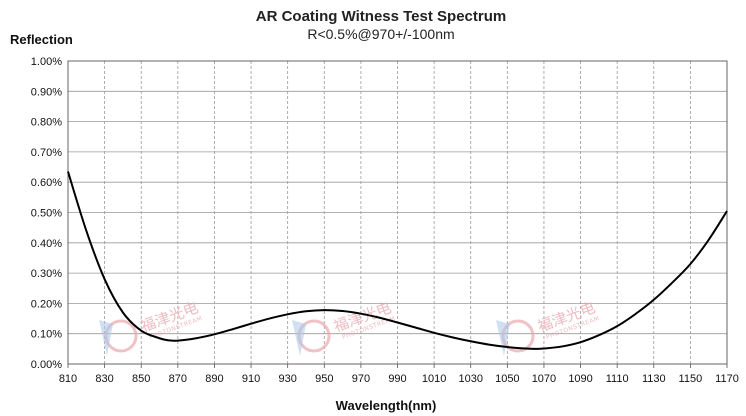 This screenshot has width=746, height=416. What do you see at coordinates (727, 379) in the screenshot?
I see `x-tick-label: 1170` at bounding box center [727, 379].